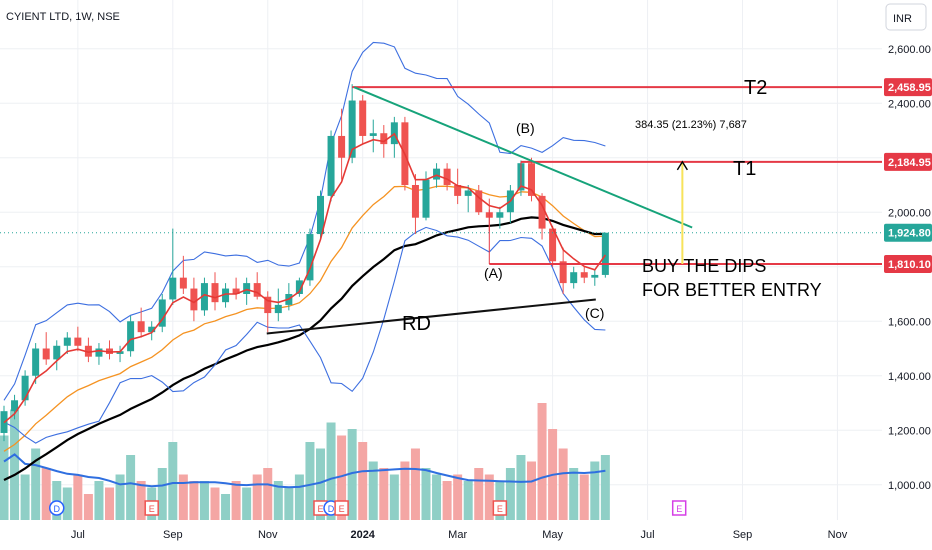 This screenshot has height=550, width=932. Describe the element at coordinates (552, 535) in the screenshot. I see `time-tick-label: May` at that location.